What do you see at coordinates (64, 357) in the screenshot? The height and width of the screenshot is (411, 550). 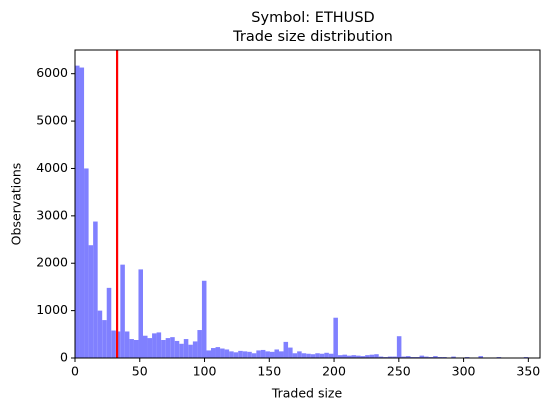 I see `y-tick-label: 0` at bounding box center [64, 357].